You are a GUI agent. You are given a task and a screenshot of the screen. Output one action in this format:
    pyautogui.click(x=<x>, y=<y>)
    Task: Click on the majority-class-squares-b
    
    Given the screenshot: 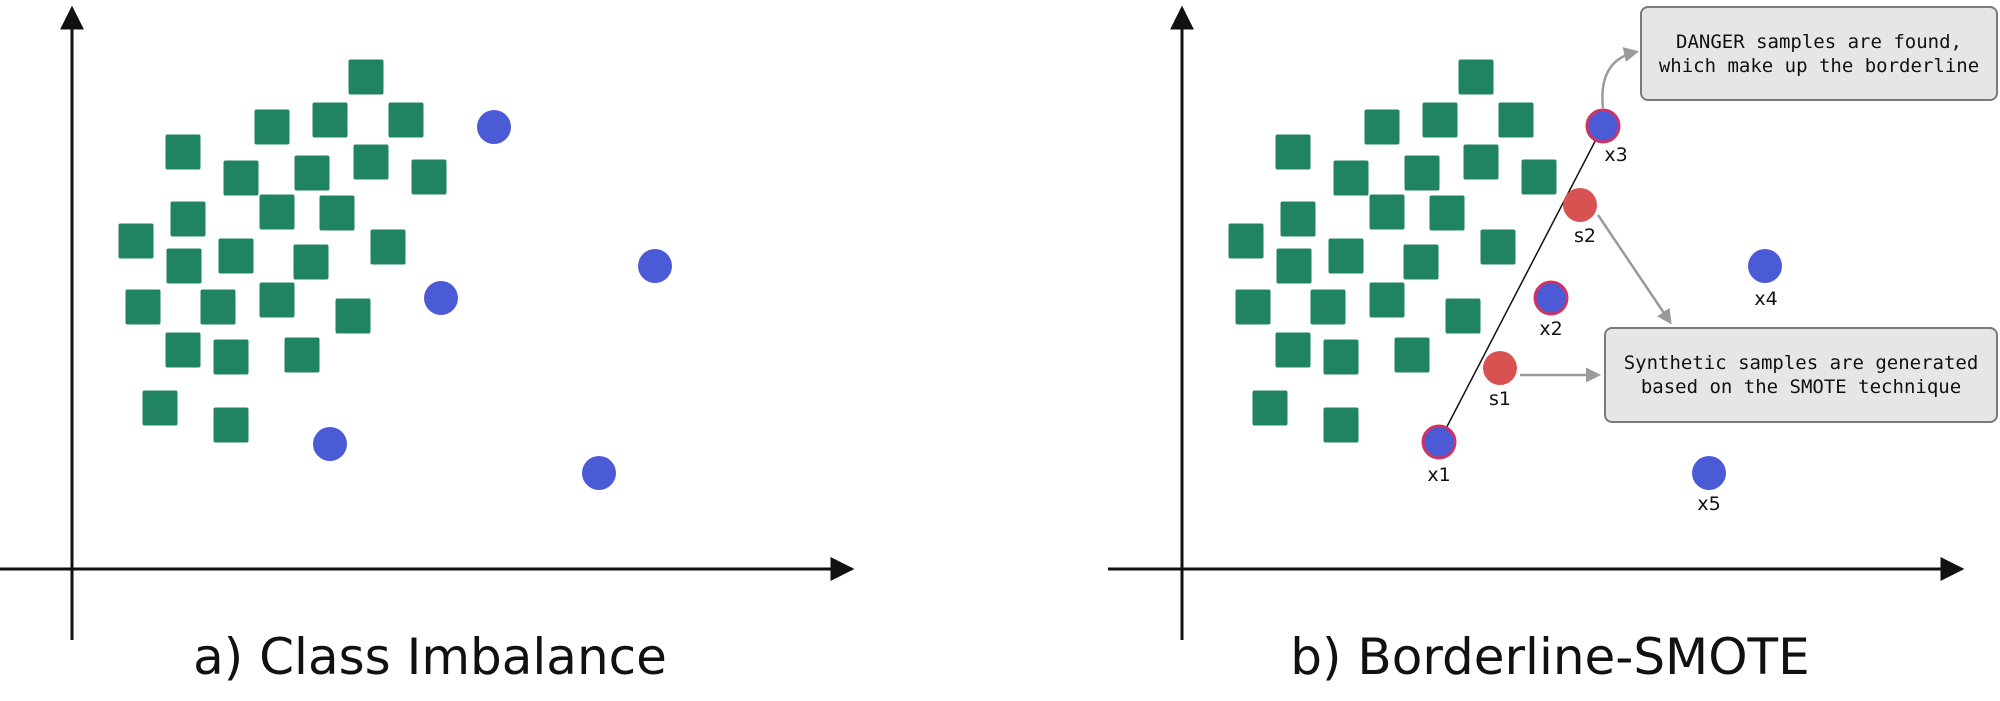 What is the action you would take?
    pyautogui.click(x=1392, y=251)
    